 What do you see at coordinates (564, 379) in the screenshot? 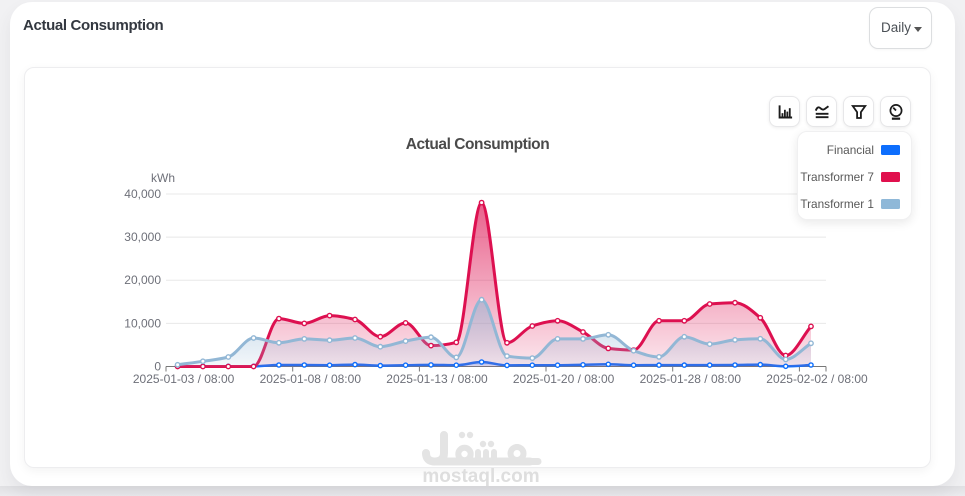
I see `svg-text: 2025-01-20 / 08:00` at bounding box center [564, 379].